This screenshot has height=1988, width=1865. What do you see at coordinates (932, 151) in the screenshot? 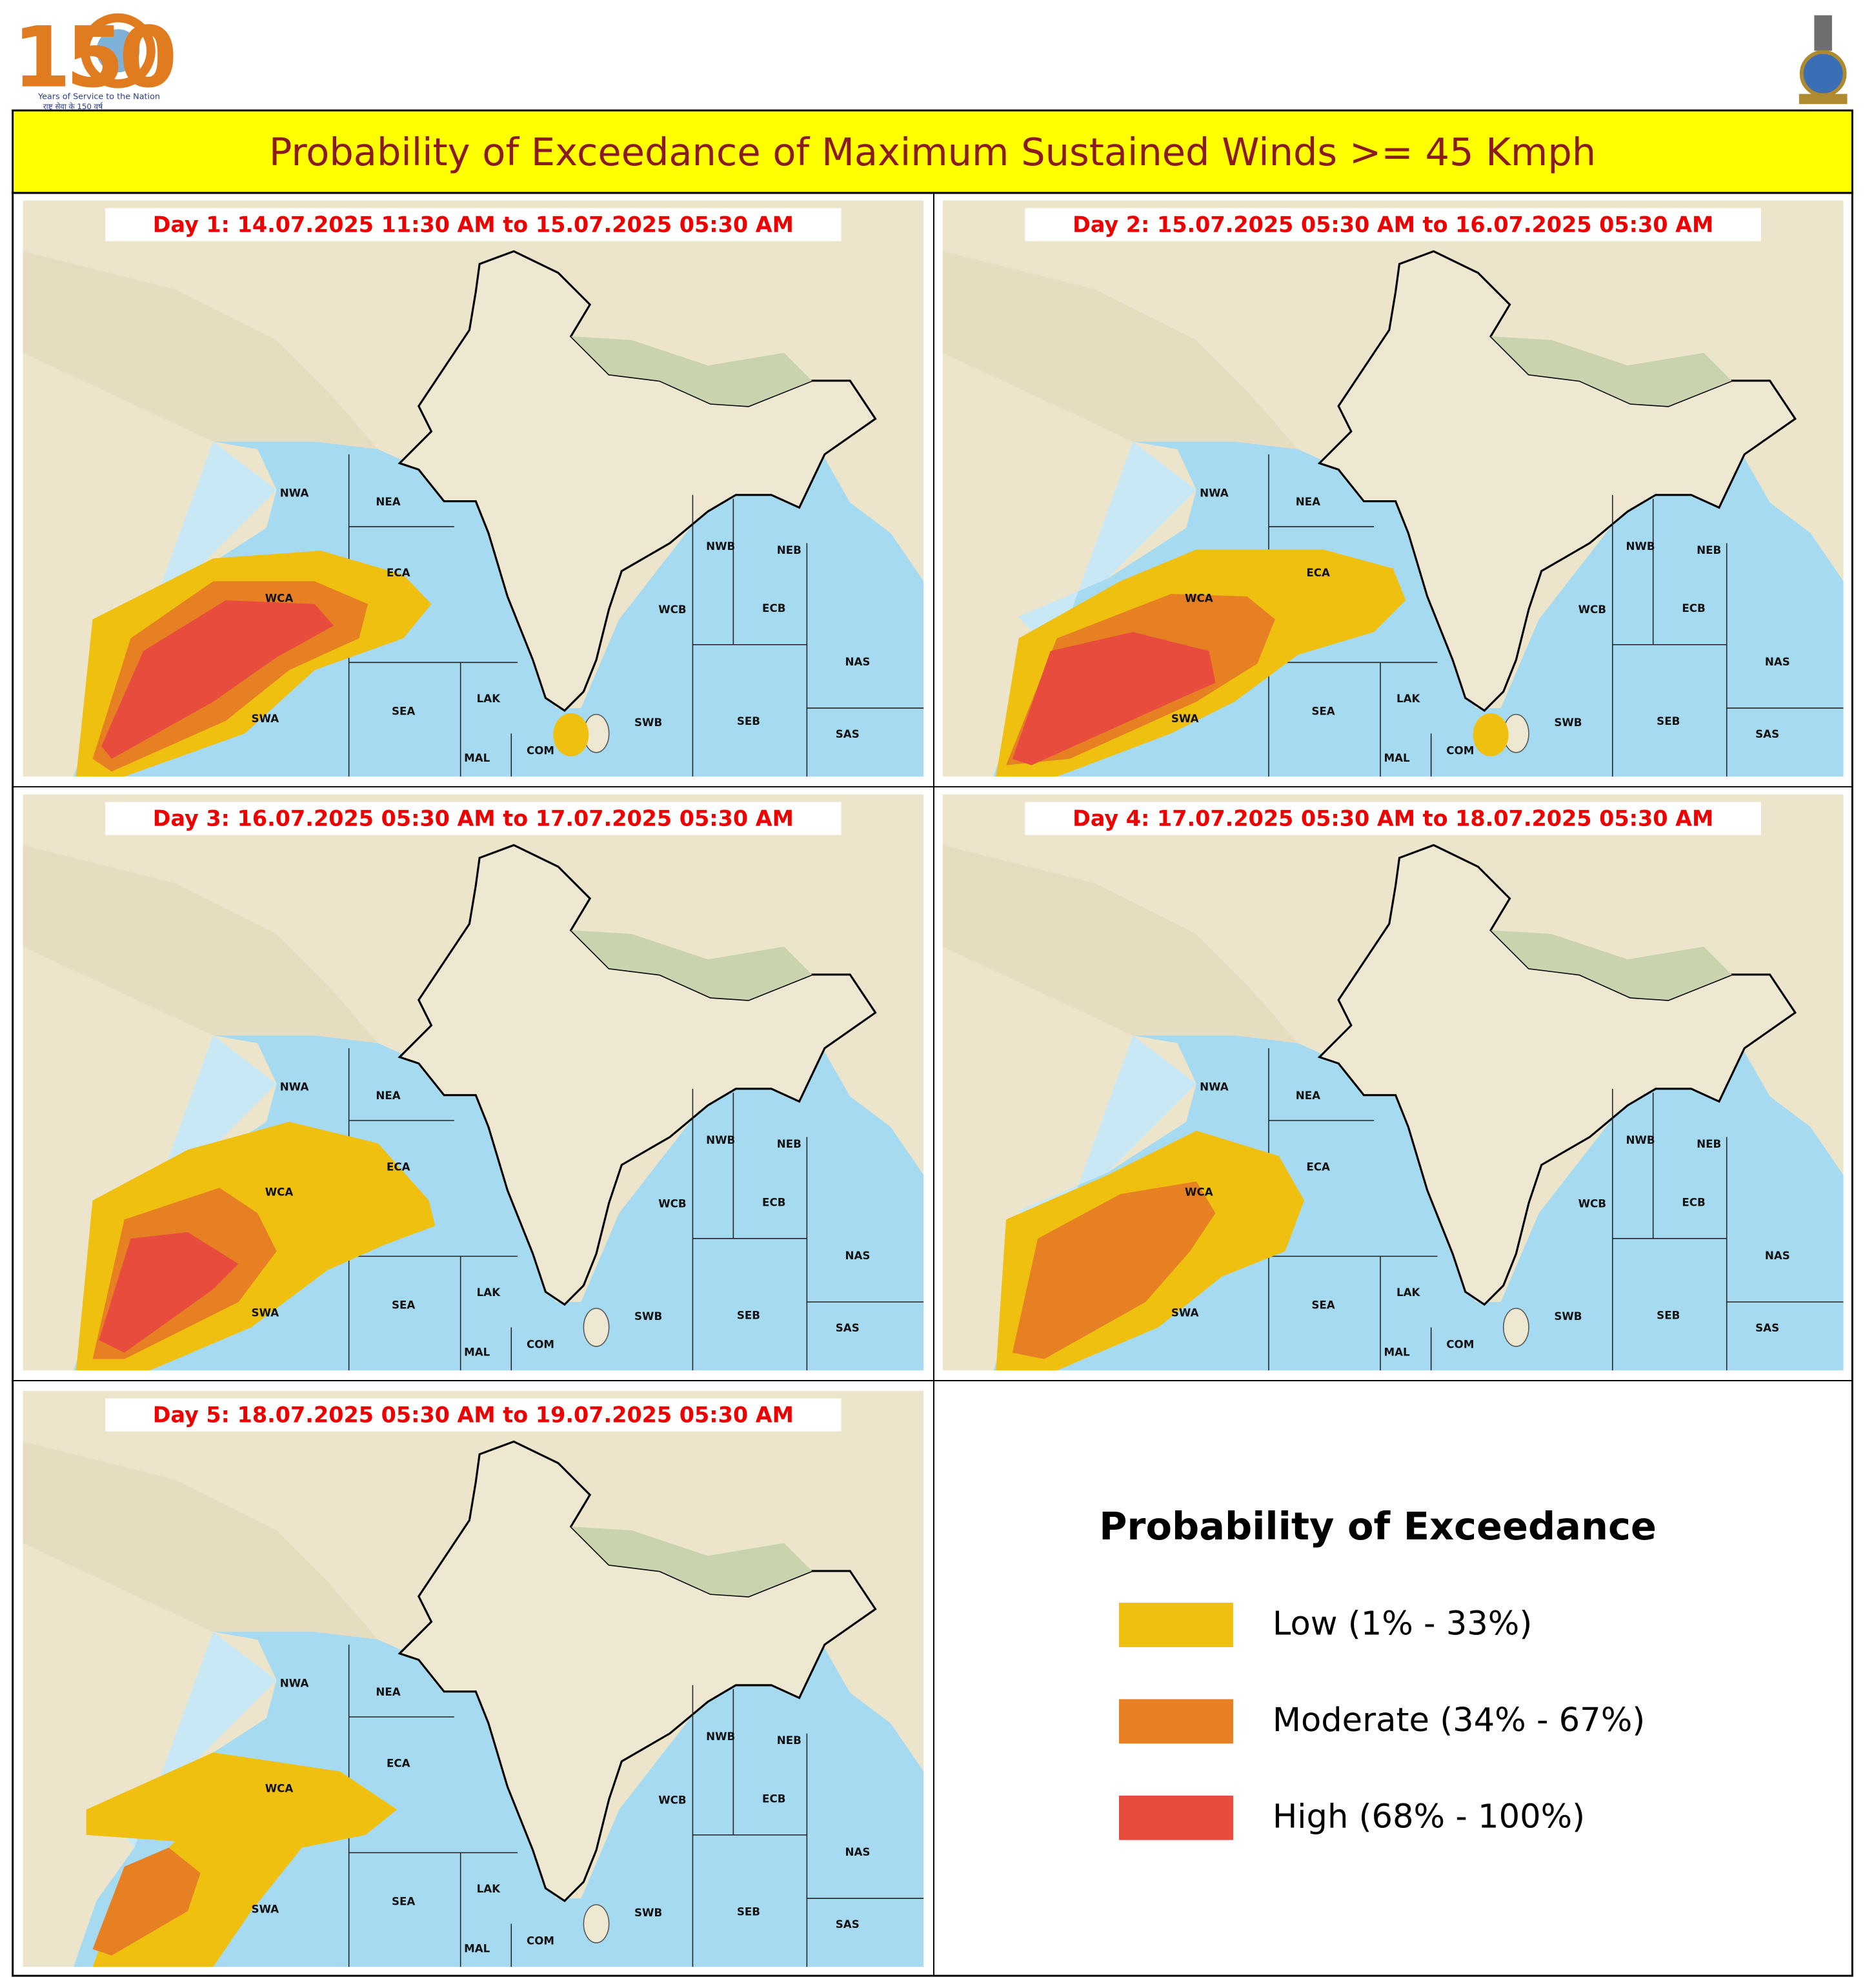
I see `title-bar` at bounding box center [932, 151].